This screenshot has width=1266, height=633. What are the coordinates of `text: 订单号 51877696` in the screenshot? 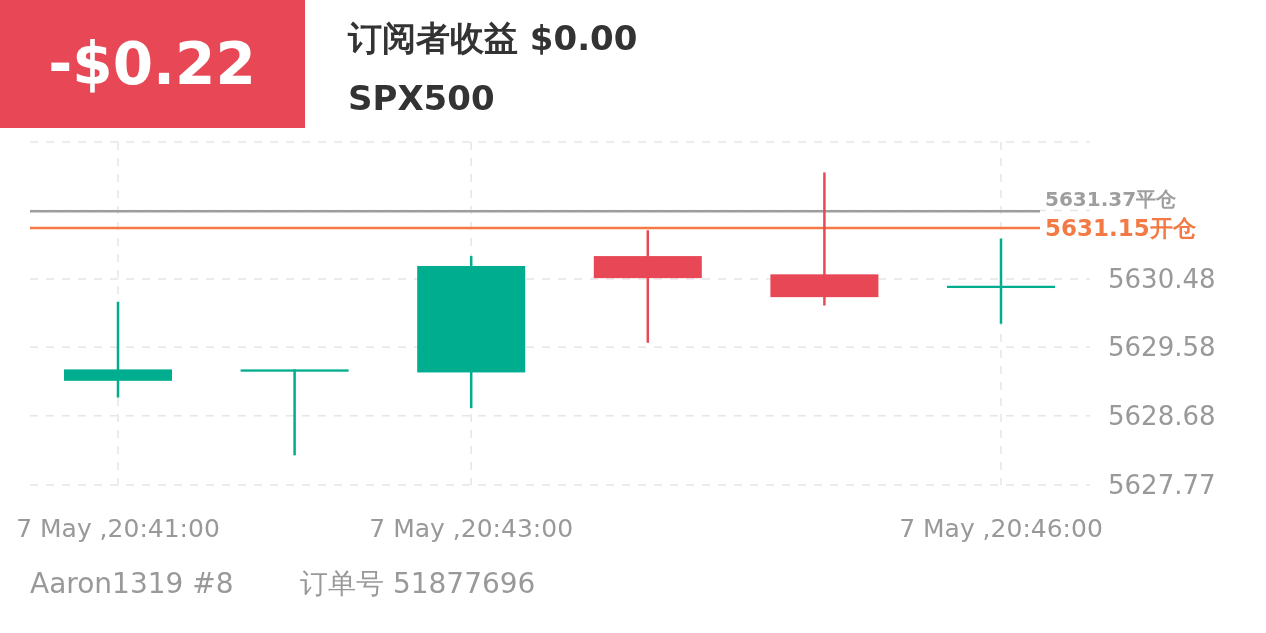 It's located at (418, 583).